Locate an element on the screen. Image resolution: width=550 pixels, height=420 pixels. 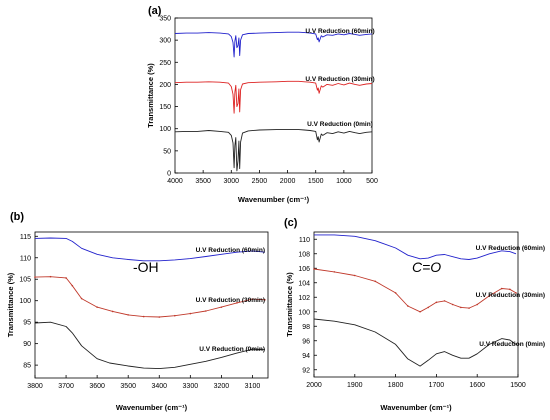
y-tick-label: 250 is located at coordinates (165, 63).